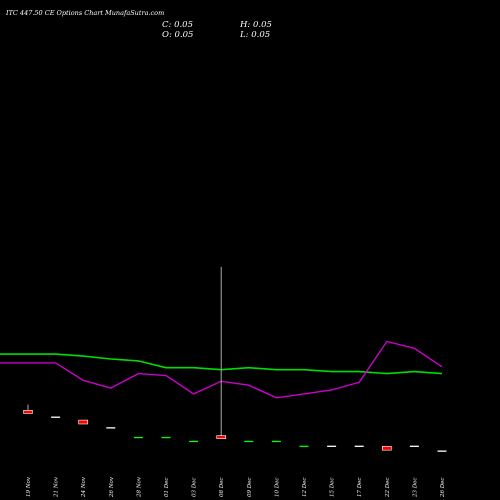  What do you see at coordinates (177, 35) in the screenshot?
I see `open-readout: O: 0.05` at bounding box center [177, 35].